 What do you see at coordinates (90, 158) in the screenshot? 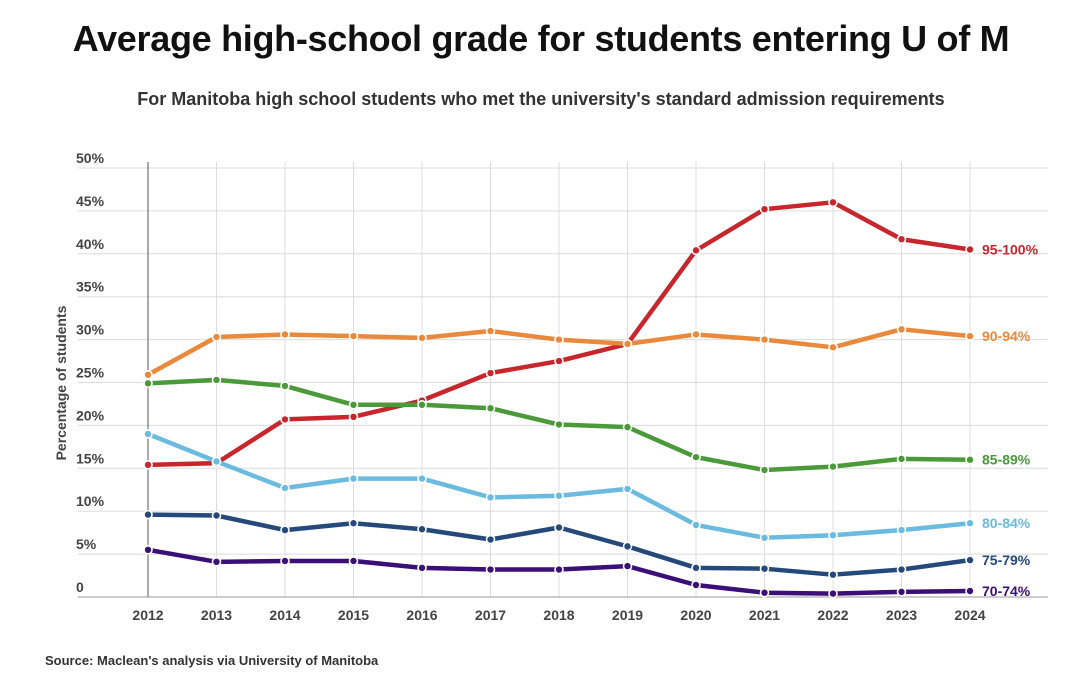
I see `y-tick-label: 50%` at bounding box center [90, 158].